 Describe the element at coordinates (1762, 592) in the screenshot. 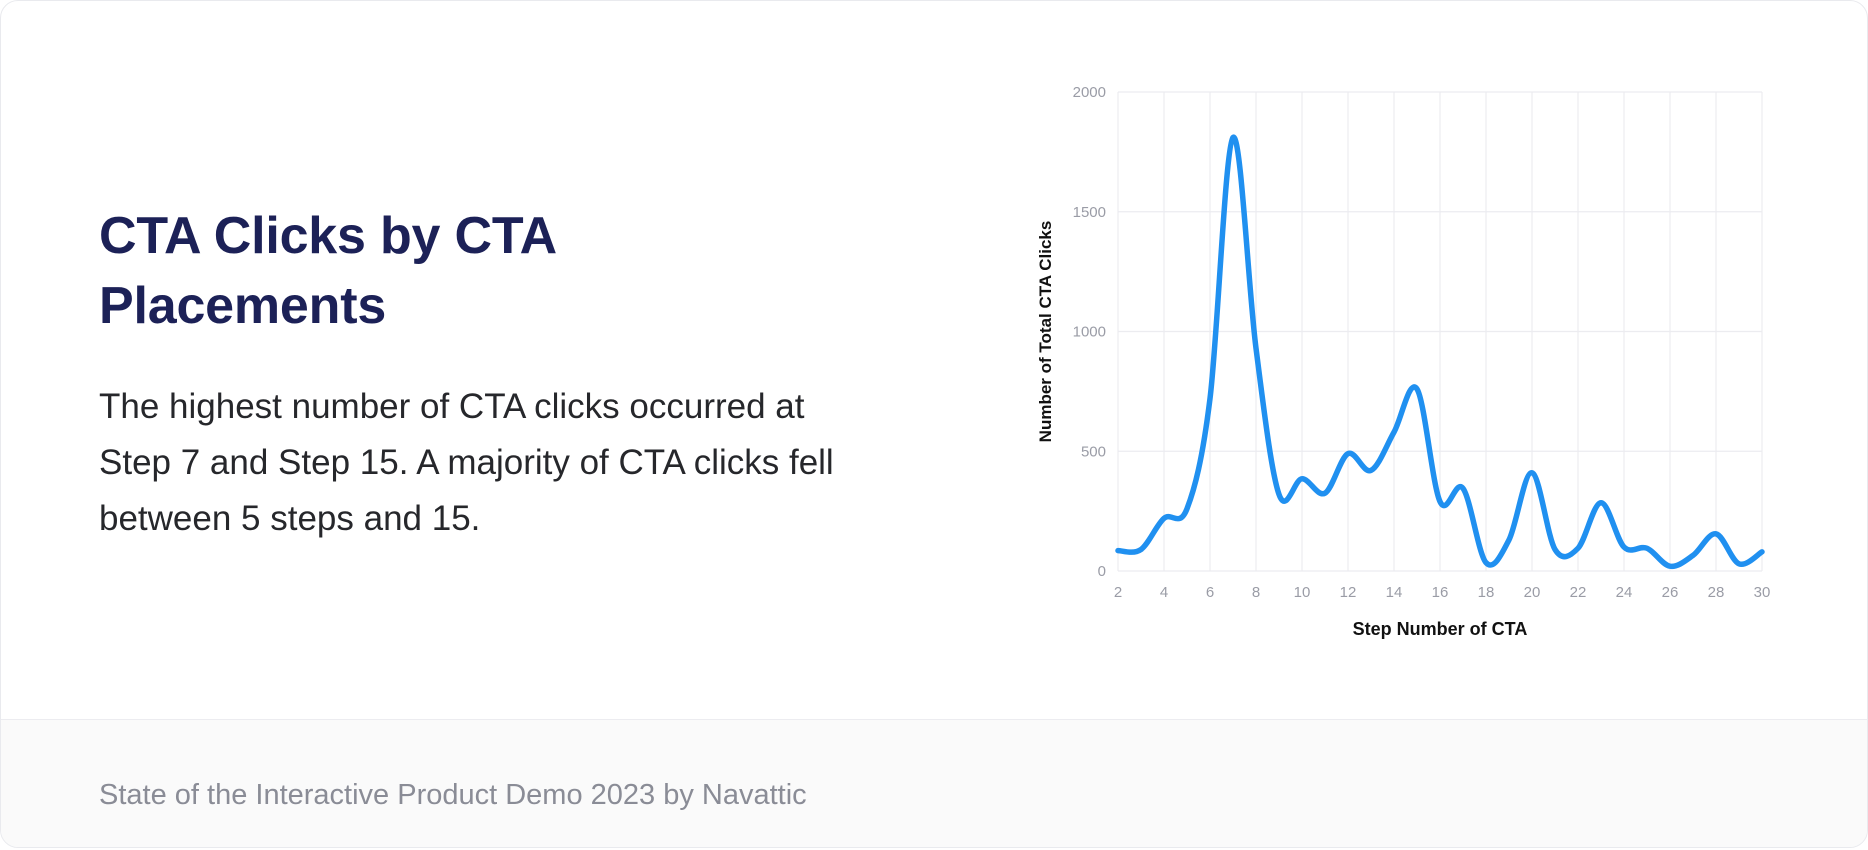

I see `x-tick-label: 30` at that location.